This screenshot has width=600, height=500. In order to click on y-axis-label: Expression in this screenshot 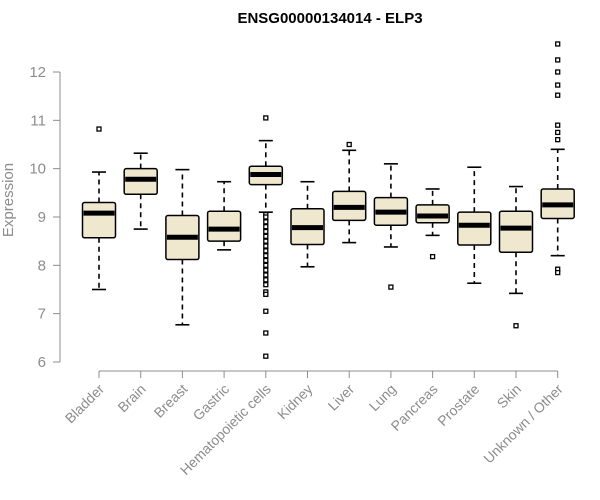, I will do `click(8, 200)`.